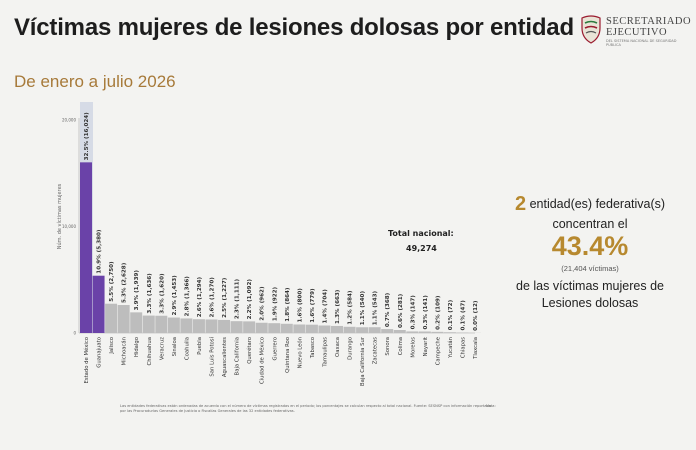 Image resolution: width=696 pixels, height=450 pixels. What do you see at coordinates (363, 308) in the screenshot?
I see `data-label: 1.1% (540)` at bounding box center [363, 308].